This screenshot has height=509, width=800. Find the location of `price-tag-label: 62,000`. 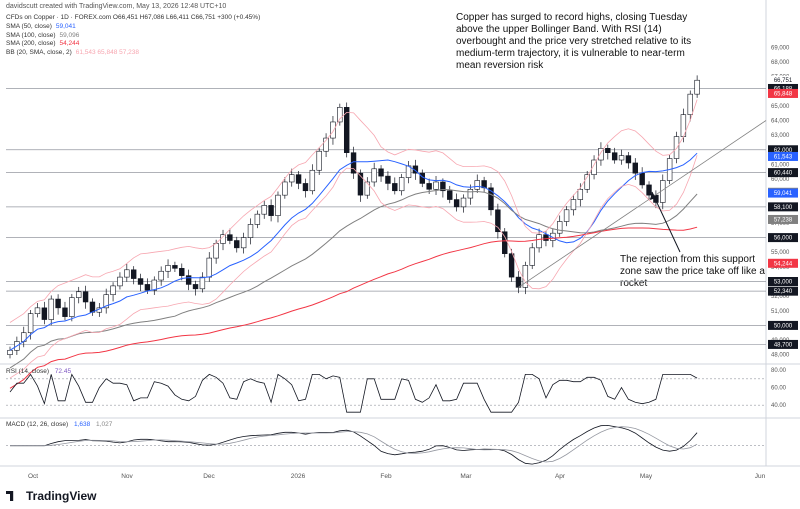

price-tag-label: 62,000 is located at coordinates (783, 151).